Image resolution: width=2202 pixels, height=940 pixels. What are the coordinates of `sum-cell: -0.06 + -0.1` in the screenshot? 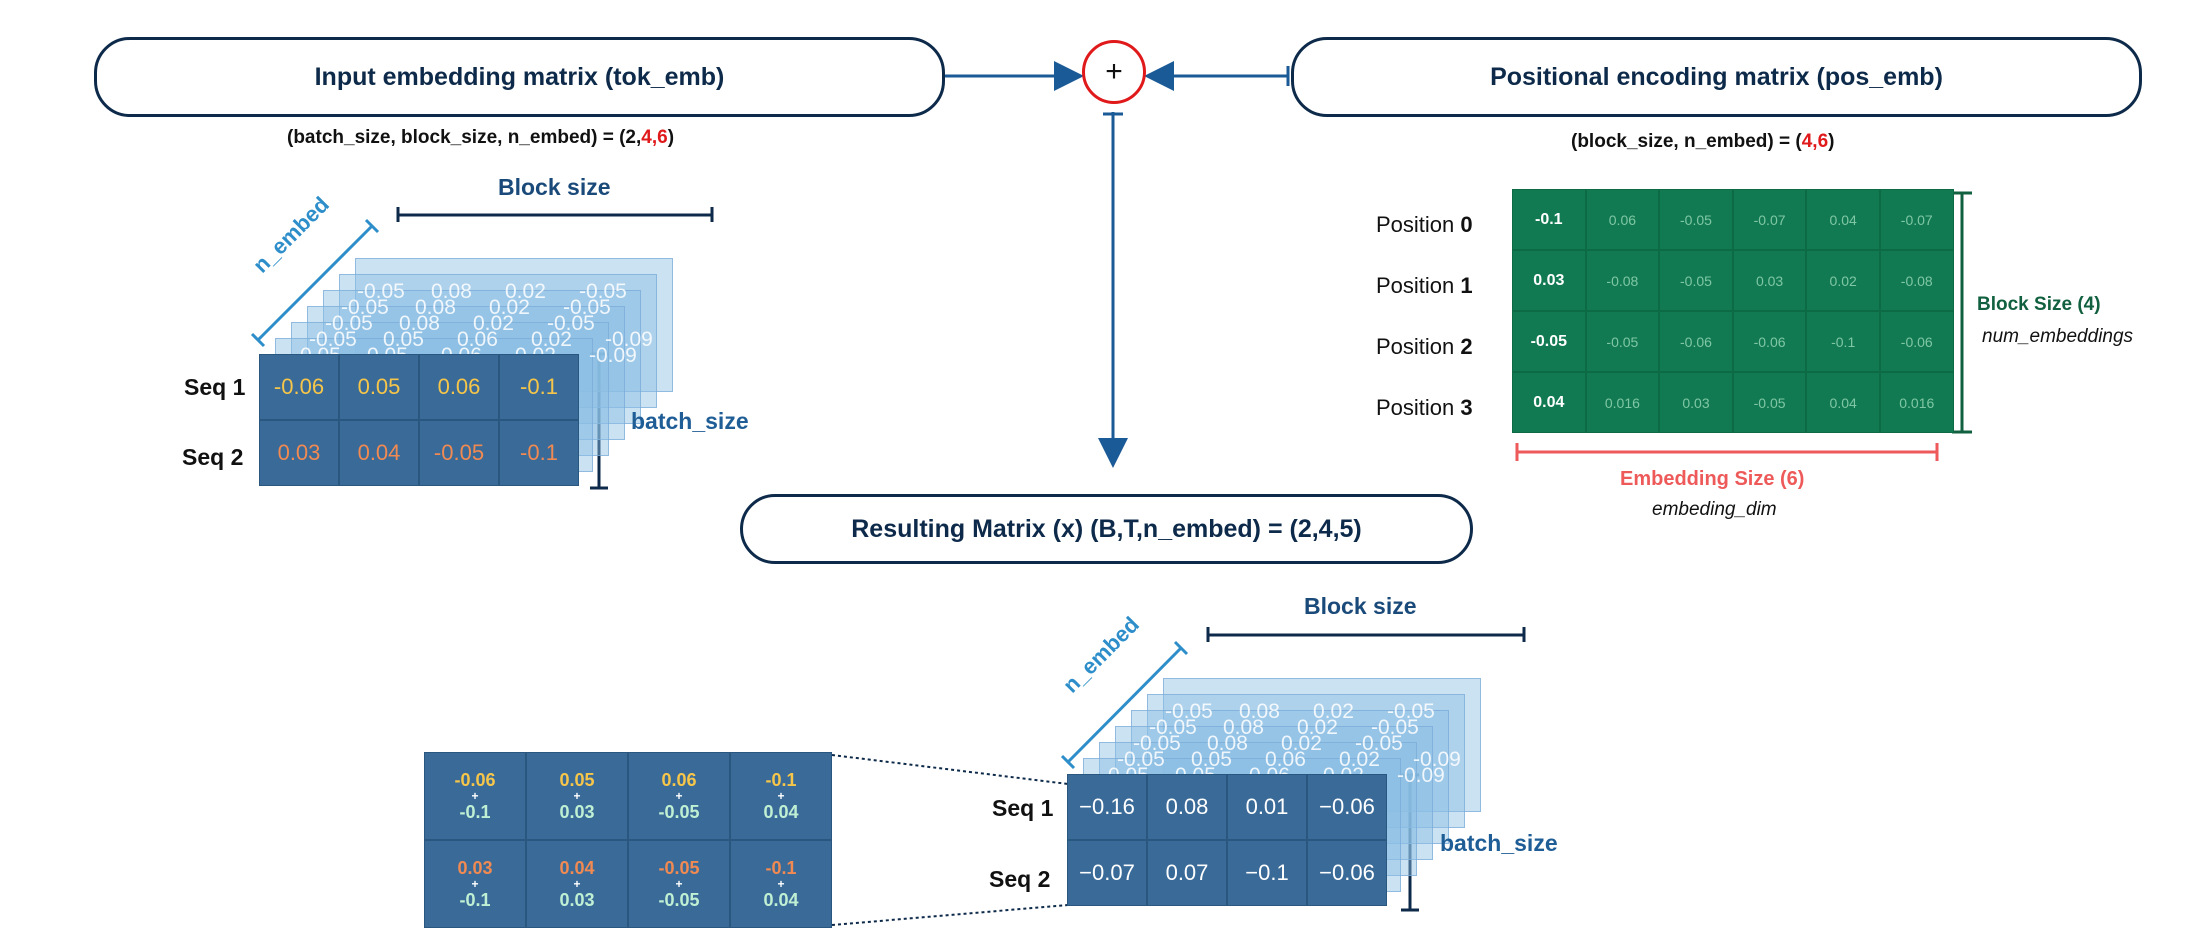 It's located at (475, 796).